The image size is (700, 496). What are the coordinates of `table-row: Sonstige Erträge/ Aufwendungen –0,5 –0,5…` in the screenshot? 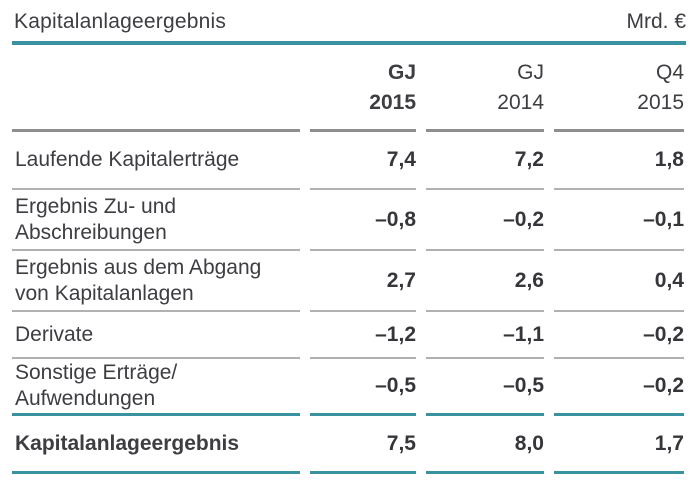 It's located at (349, 387).